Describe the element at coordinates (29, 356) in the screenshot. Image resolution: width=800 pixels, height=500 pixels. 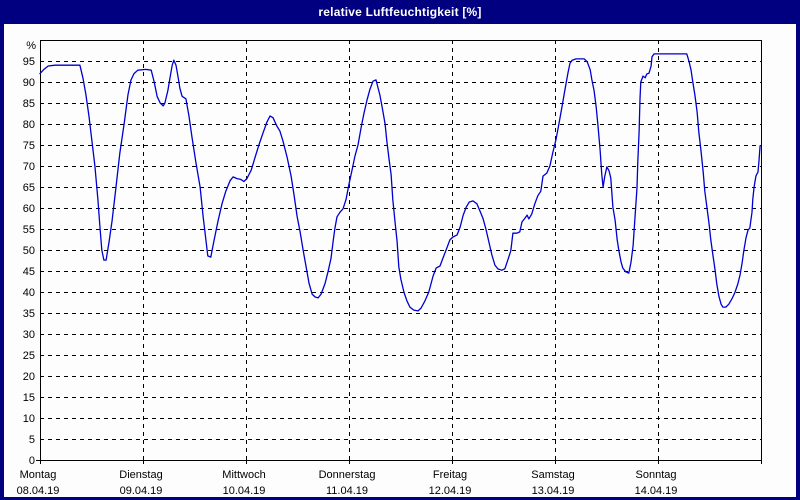
I see `svg-text: 25` at that location.